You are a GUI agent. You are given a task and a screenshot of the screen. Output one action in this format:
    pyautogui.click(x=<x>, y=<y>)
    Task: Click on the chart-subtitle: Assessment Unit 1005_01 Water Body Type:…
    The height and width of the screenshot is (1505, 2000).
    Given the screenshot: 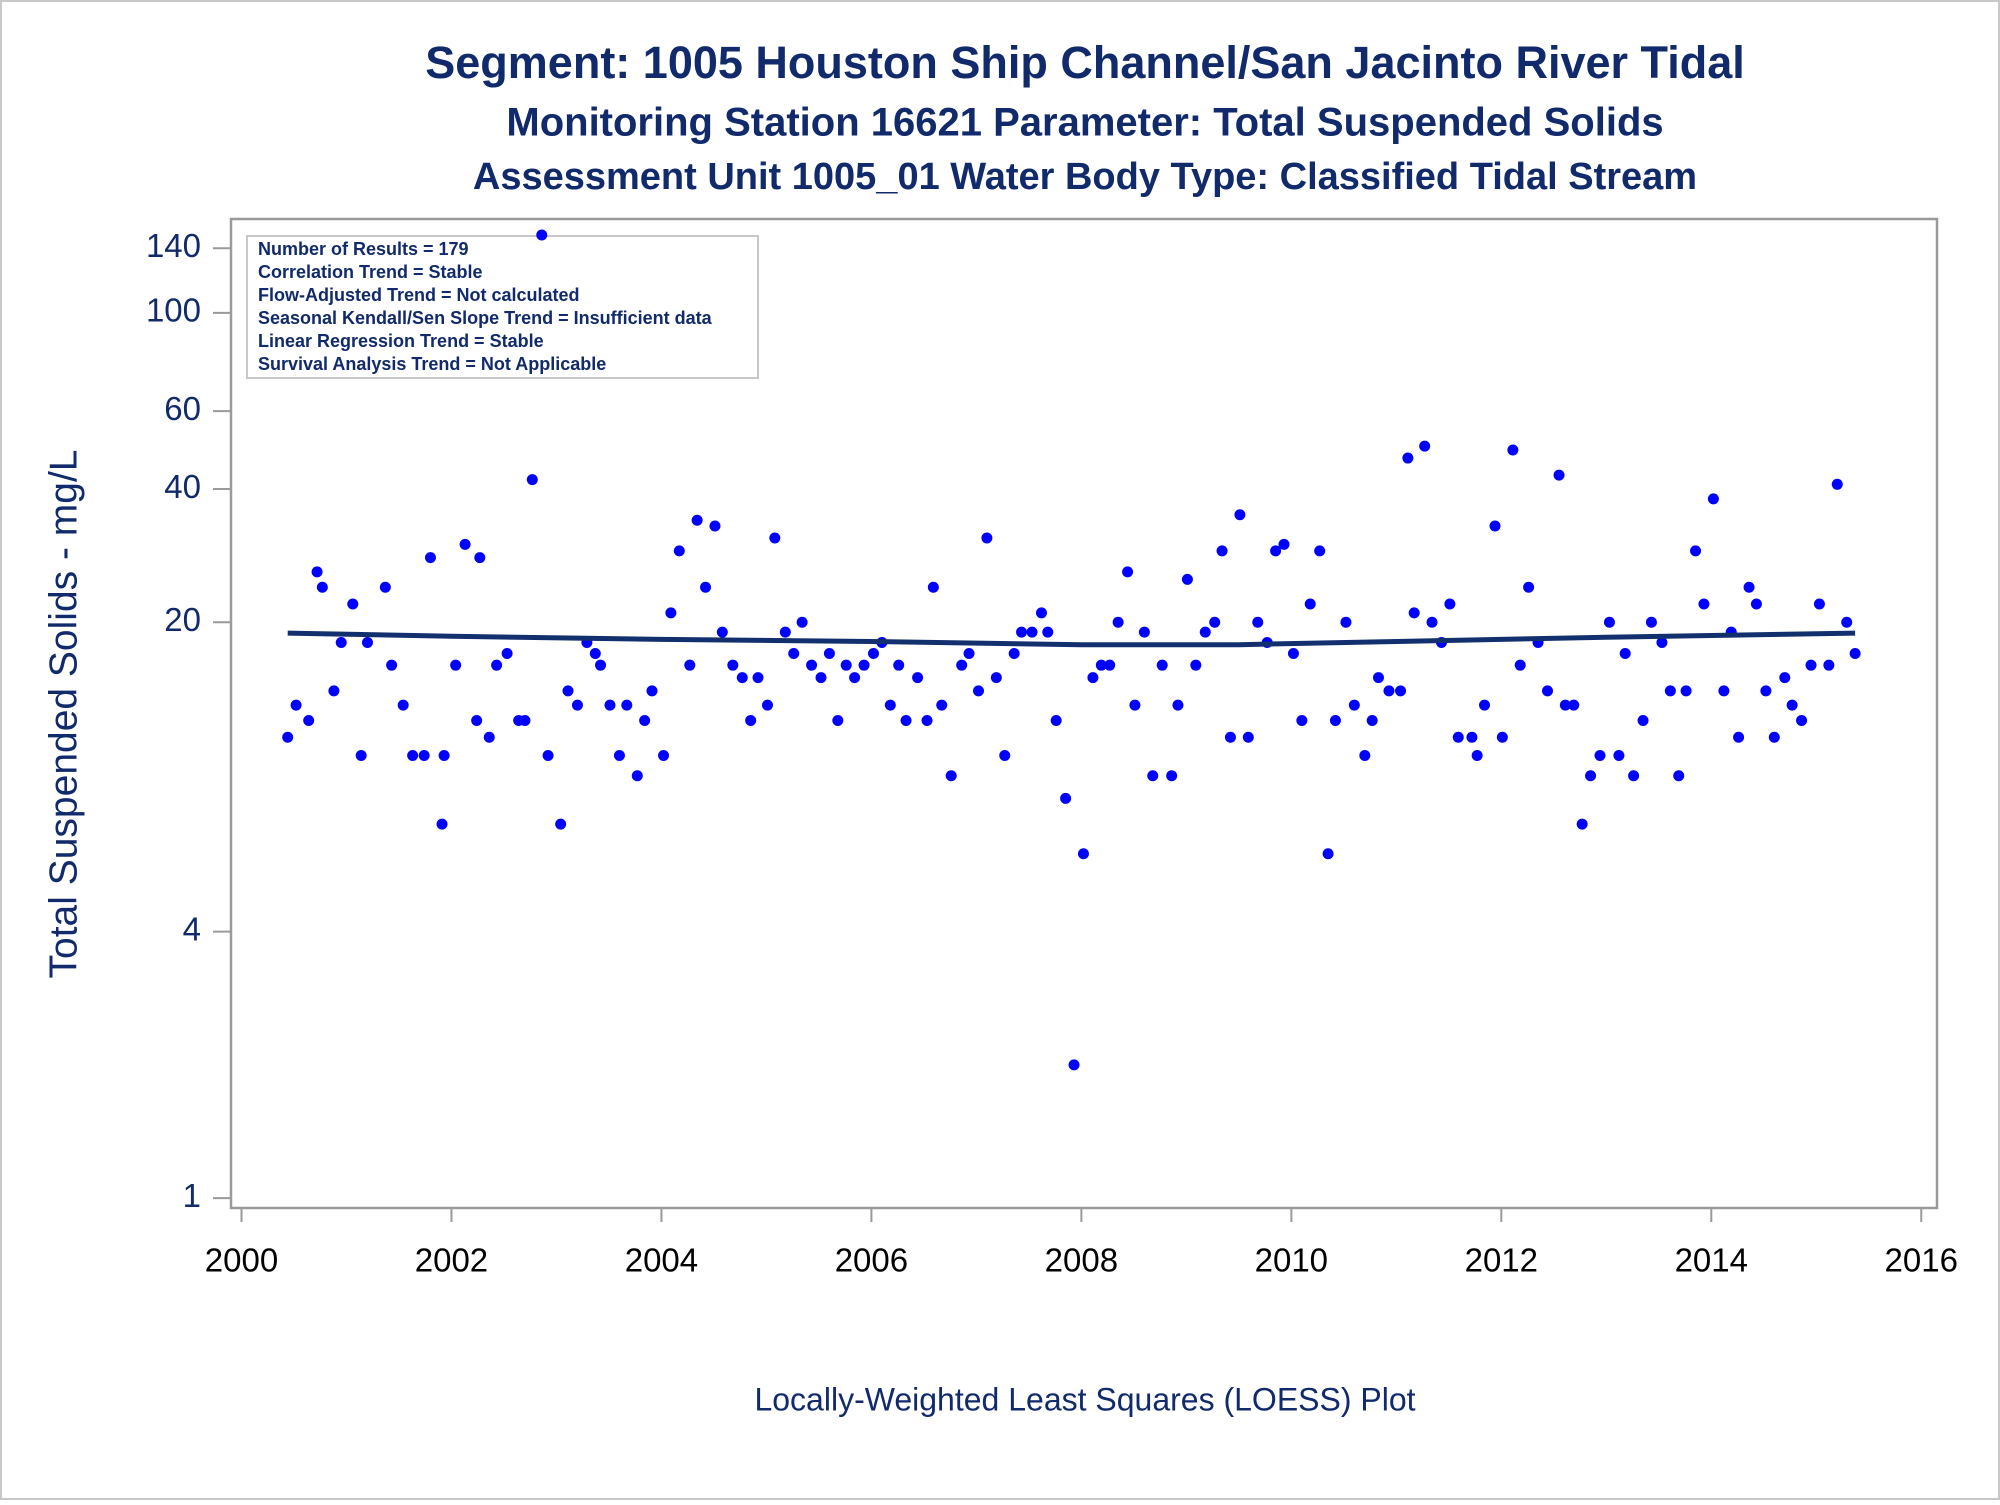 What is the action you would take?
    pyautogui.click(x=1085, y=177)
    